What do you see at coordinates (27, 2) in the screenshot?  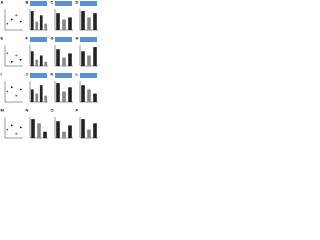 I see `panel-label: B` at bounding box center [27, 2].